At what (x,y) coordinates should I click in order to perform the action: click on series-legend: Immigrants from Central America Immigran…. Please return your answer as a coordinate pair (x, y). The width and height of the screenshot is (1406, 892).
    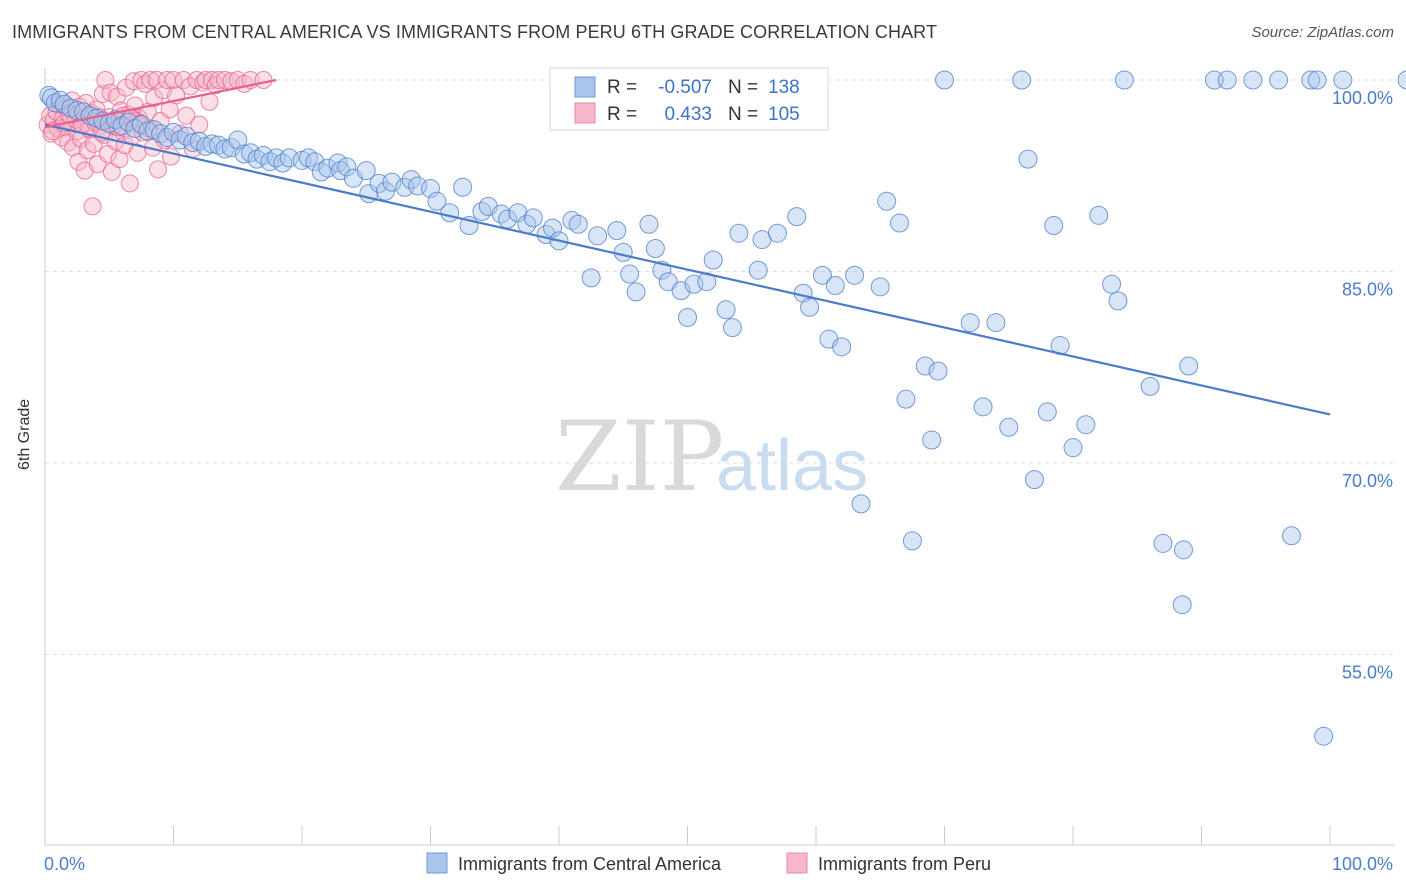
    Looking at the image, I should click on (708, 863).